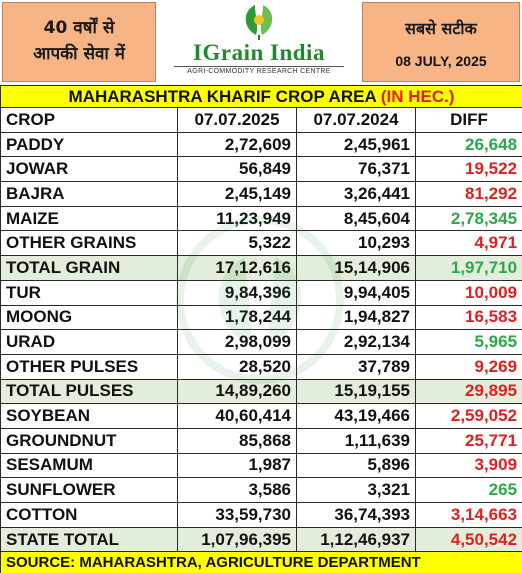  What do you see at coordinates (79, 28) in the screenshot?
I see `left-tagline-line1: 40 वर्षों से` at bounding box center [79, 28].